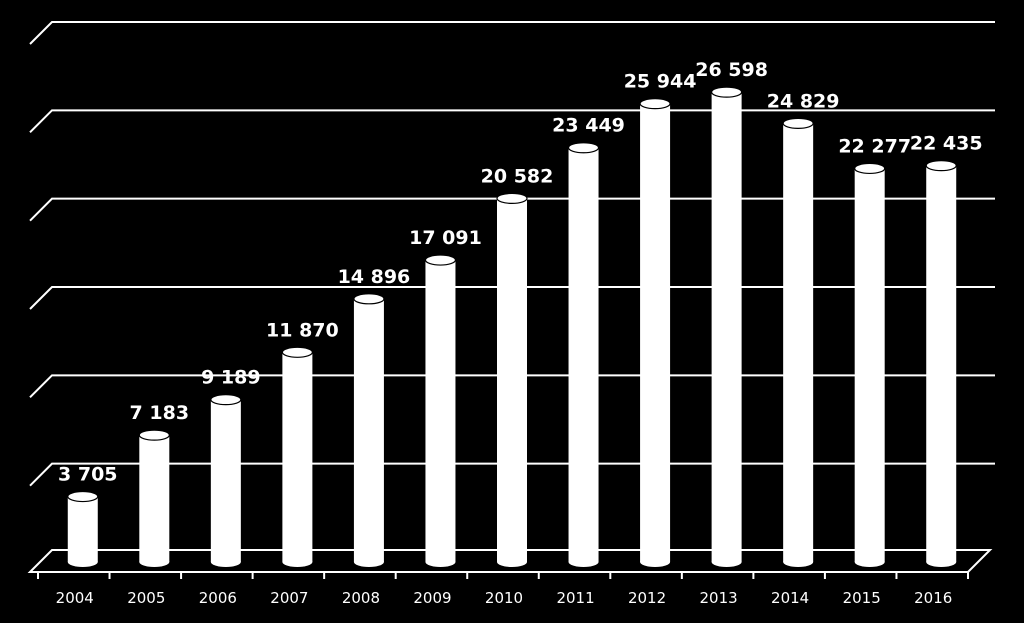 The width and height of the screenshot is (1024, 623). What do you see at coordinates (160, 413) in the screenshot?
I see `data-label: 7 183` at bounding box center [160, 413].